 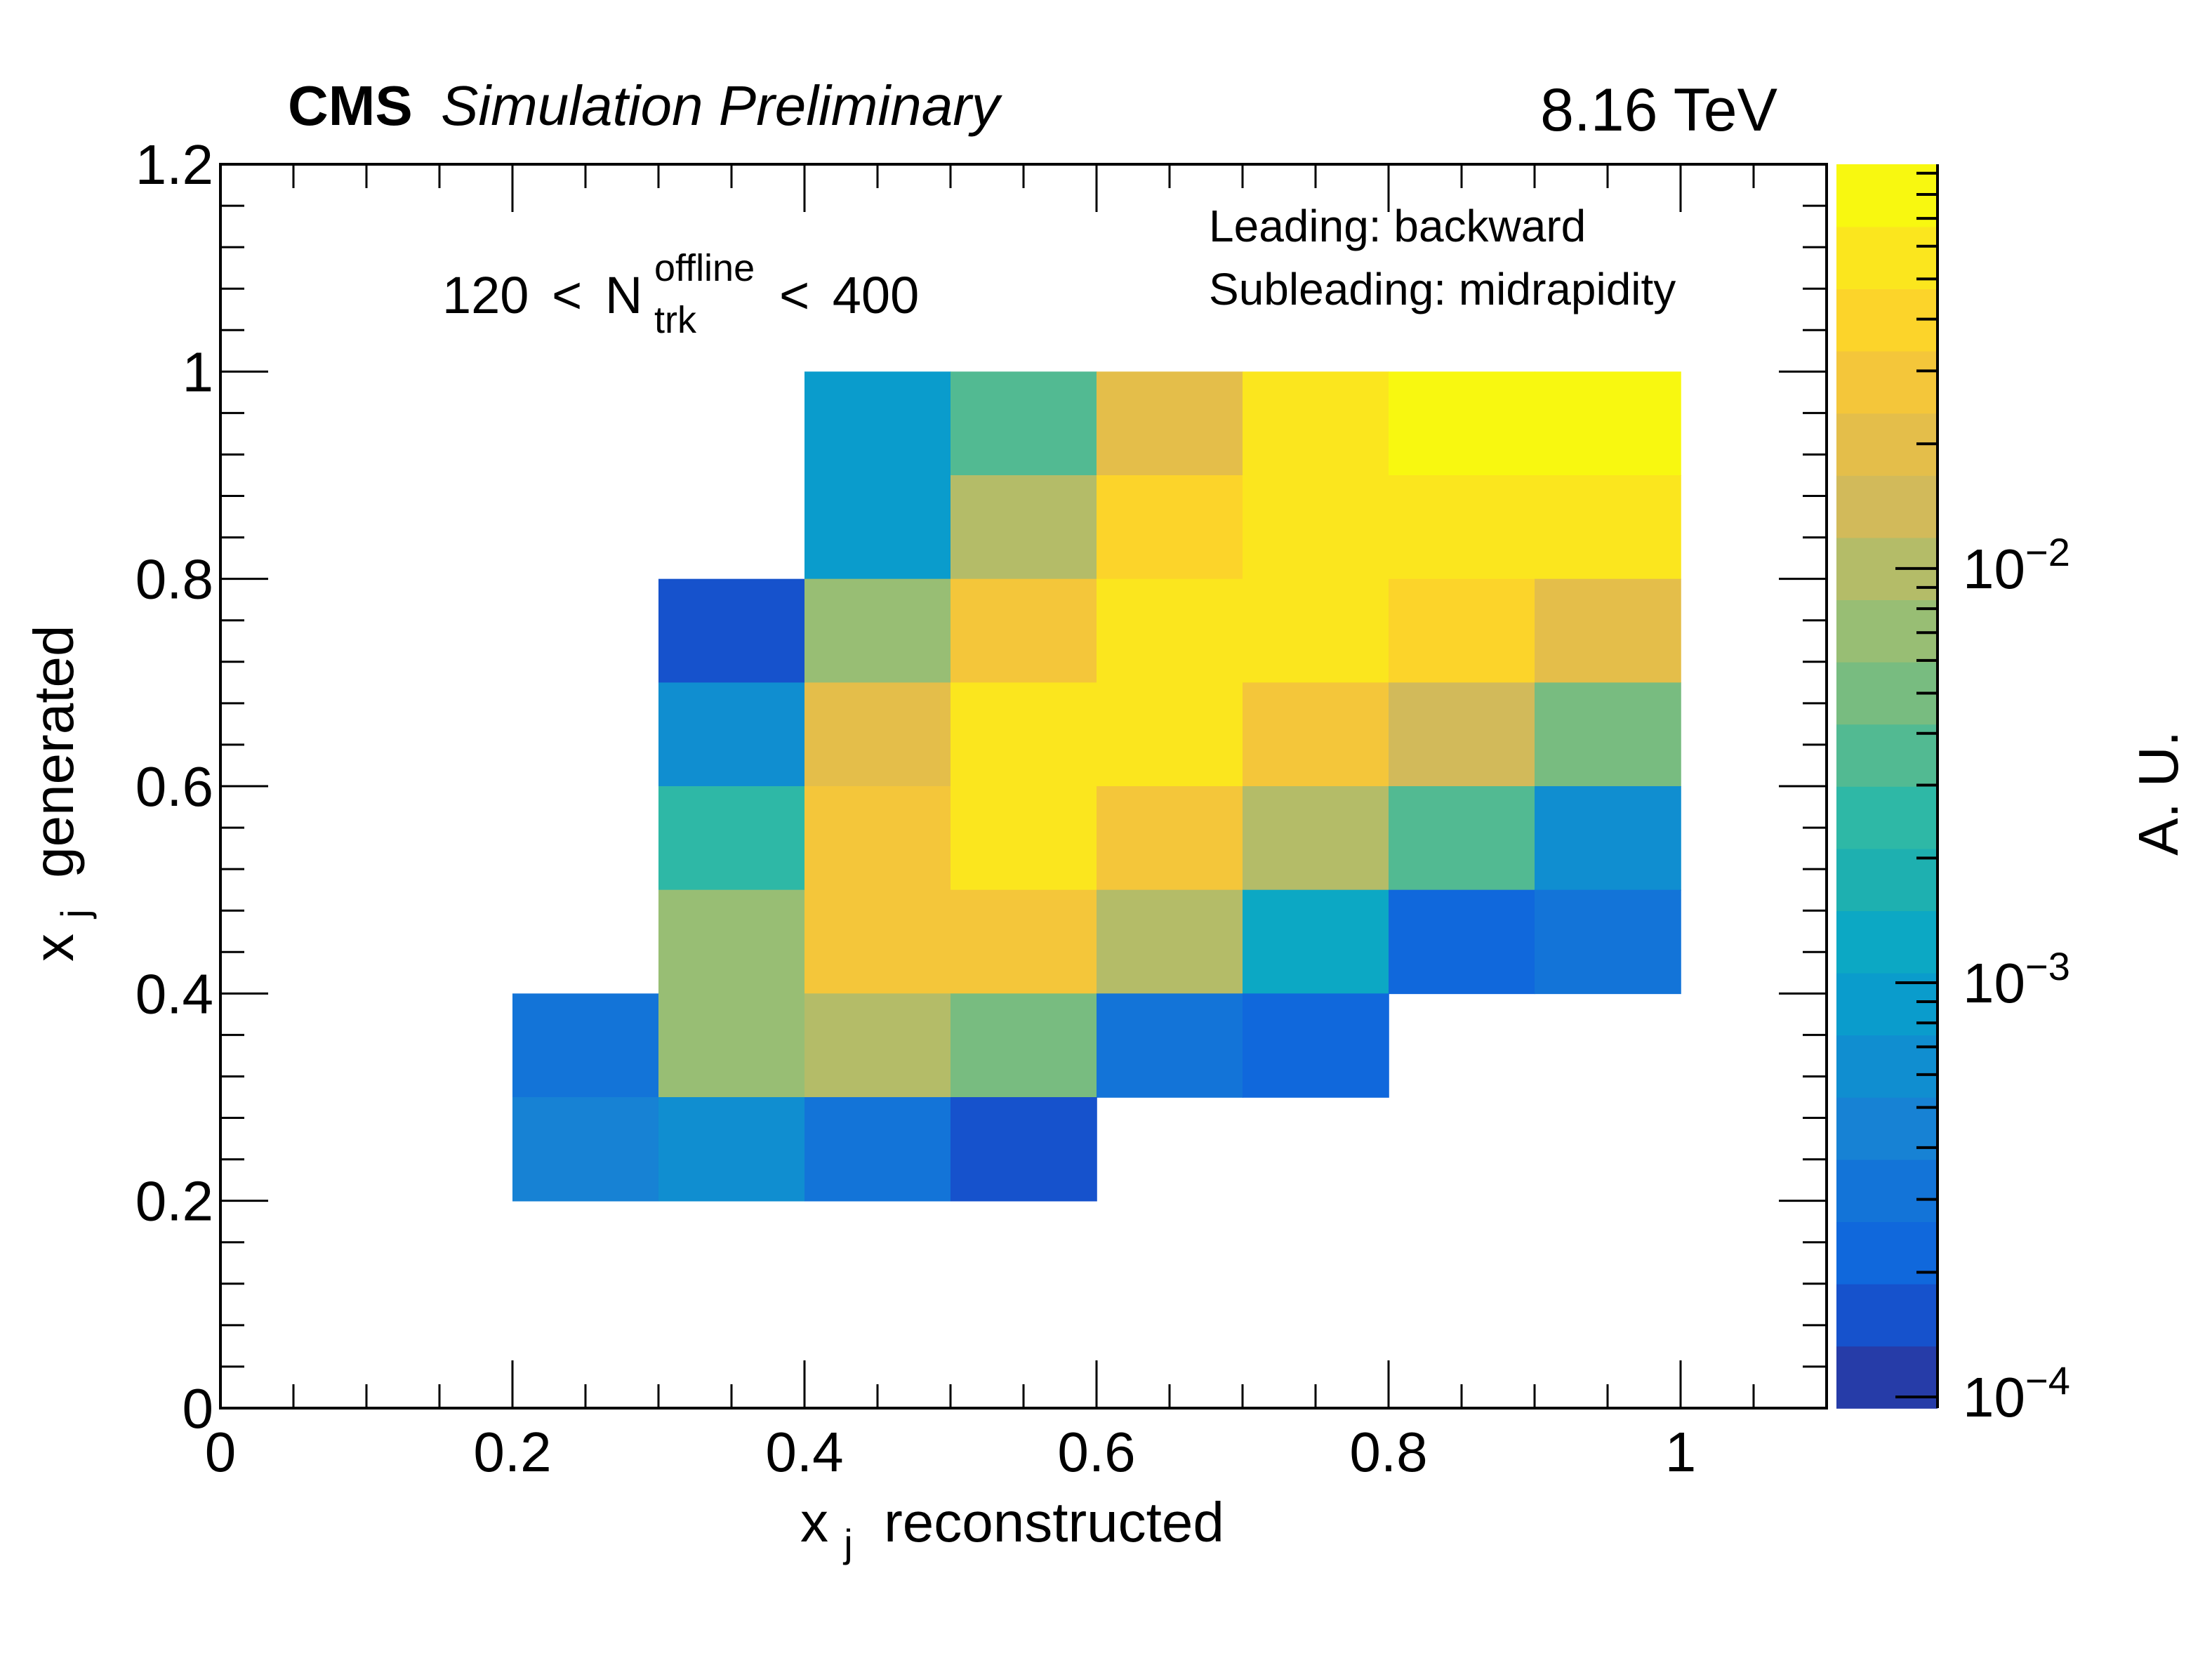 I want to click on mult-lt2: <, so click(x=794, y=295).